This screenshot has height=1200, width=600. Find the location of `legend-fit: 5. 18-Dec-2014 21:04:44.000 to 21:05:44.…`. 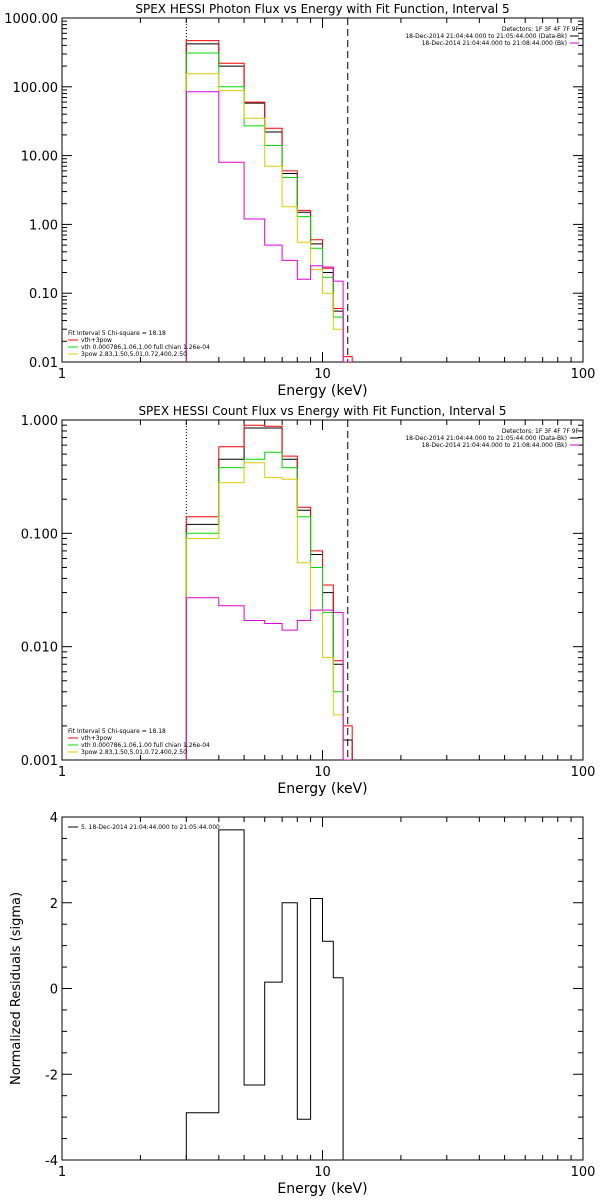

legend-fit: 5. 18-Dec-2014 21:04:44.000 to 21:05:44.… is located at coordinates (144, 827).